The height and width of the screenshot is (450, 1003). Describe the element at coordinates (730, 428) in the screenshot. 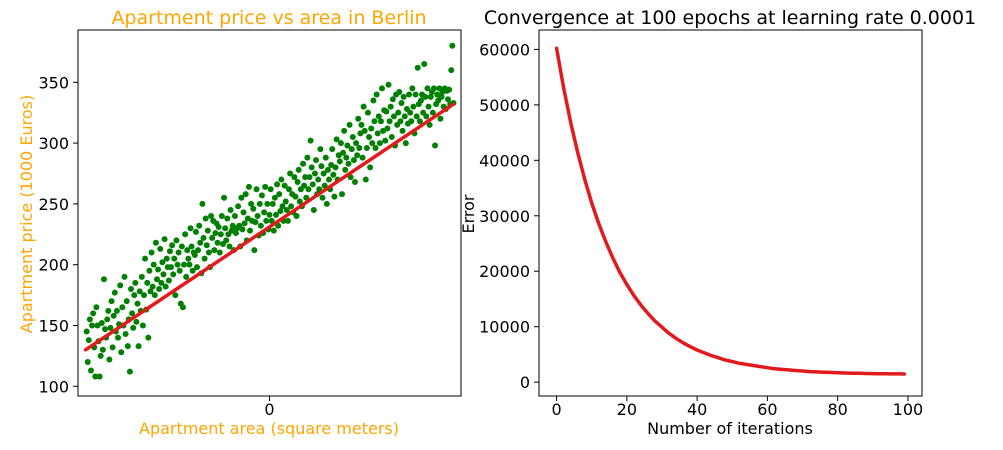

I see `convergence-x-axis-label: Number of iterations` at that location.